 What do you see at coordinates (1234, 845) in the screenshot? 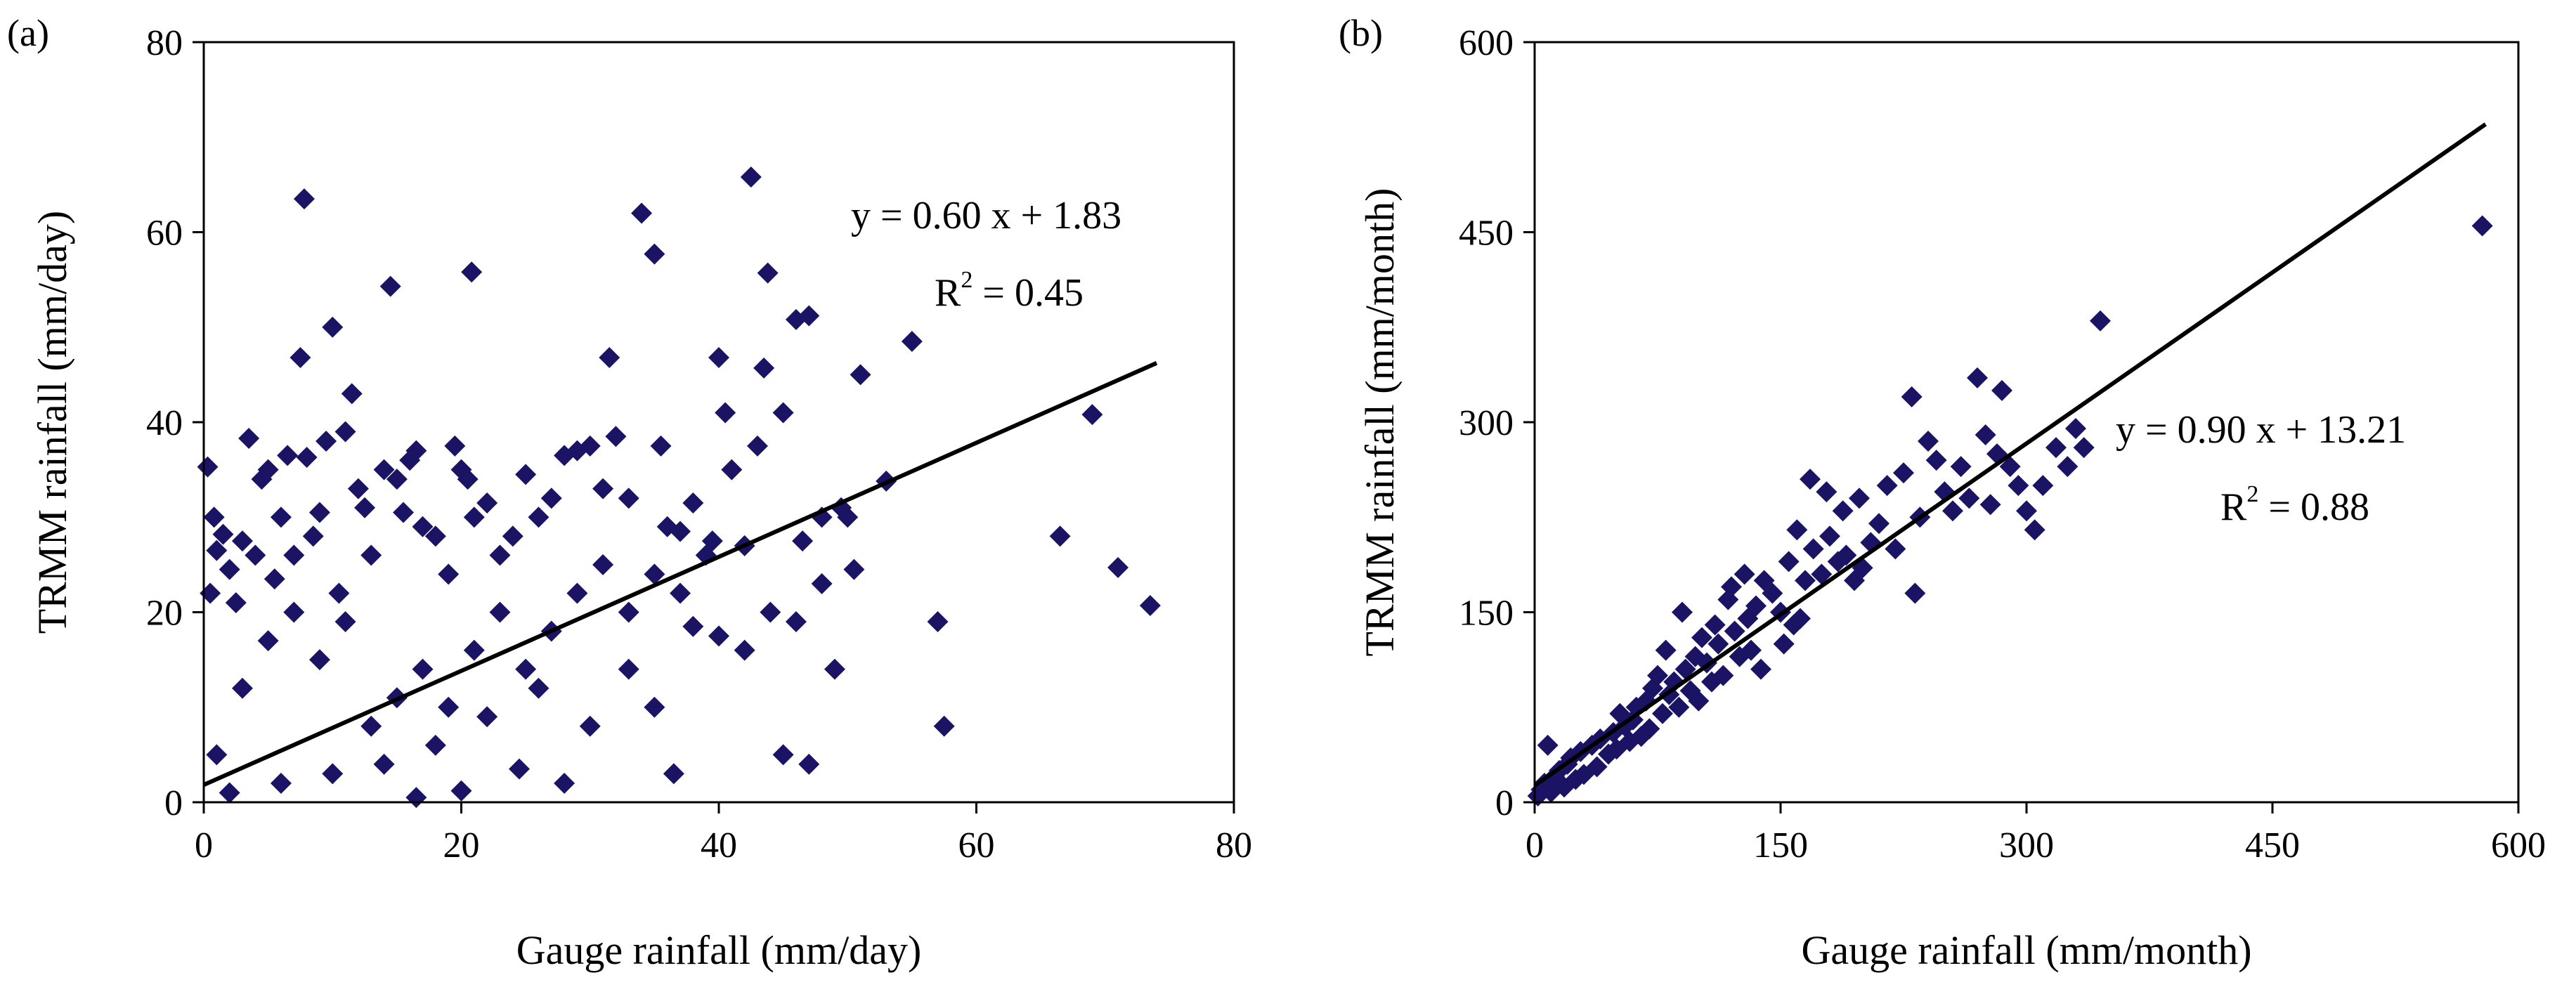
I see `x-tick-label: 80` at bounding box center [1234, 845].